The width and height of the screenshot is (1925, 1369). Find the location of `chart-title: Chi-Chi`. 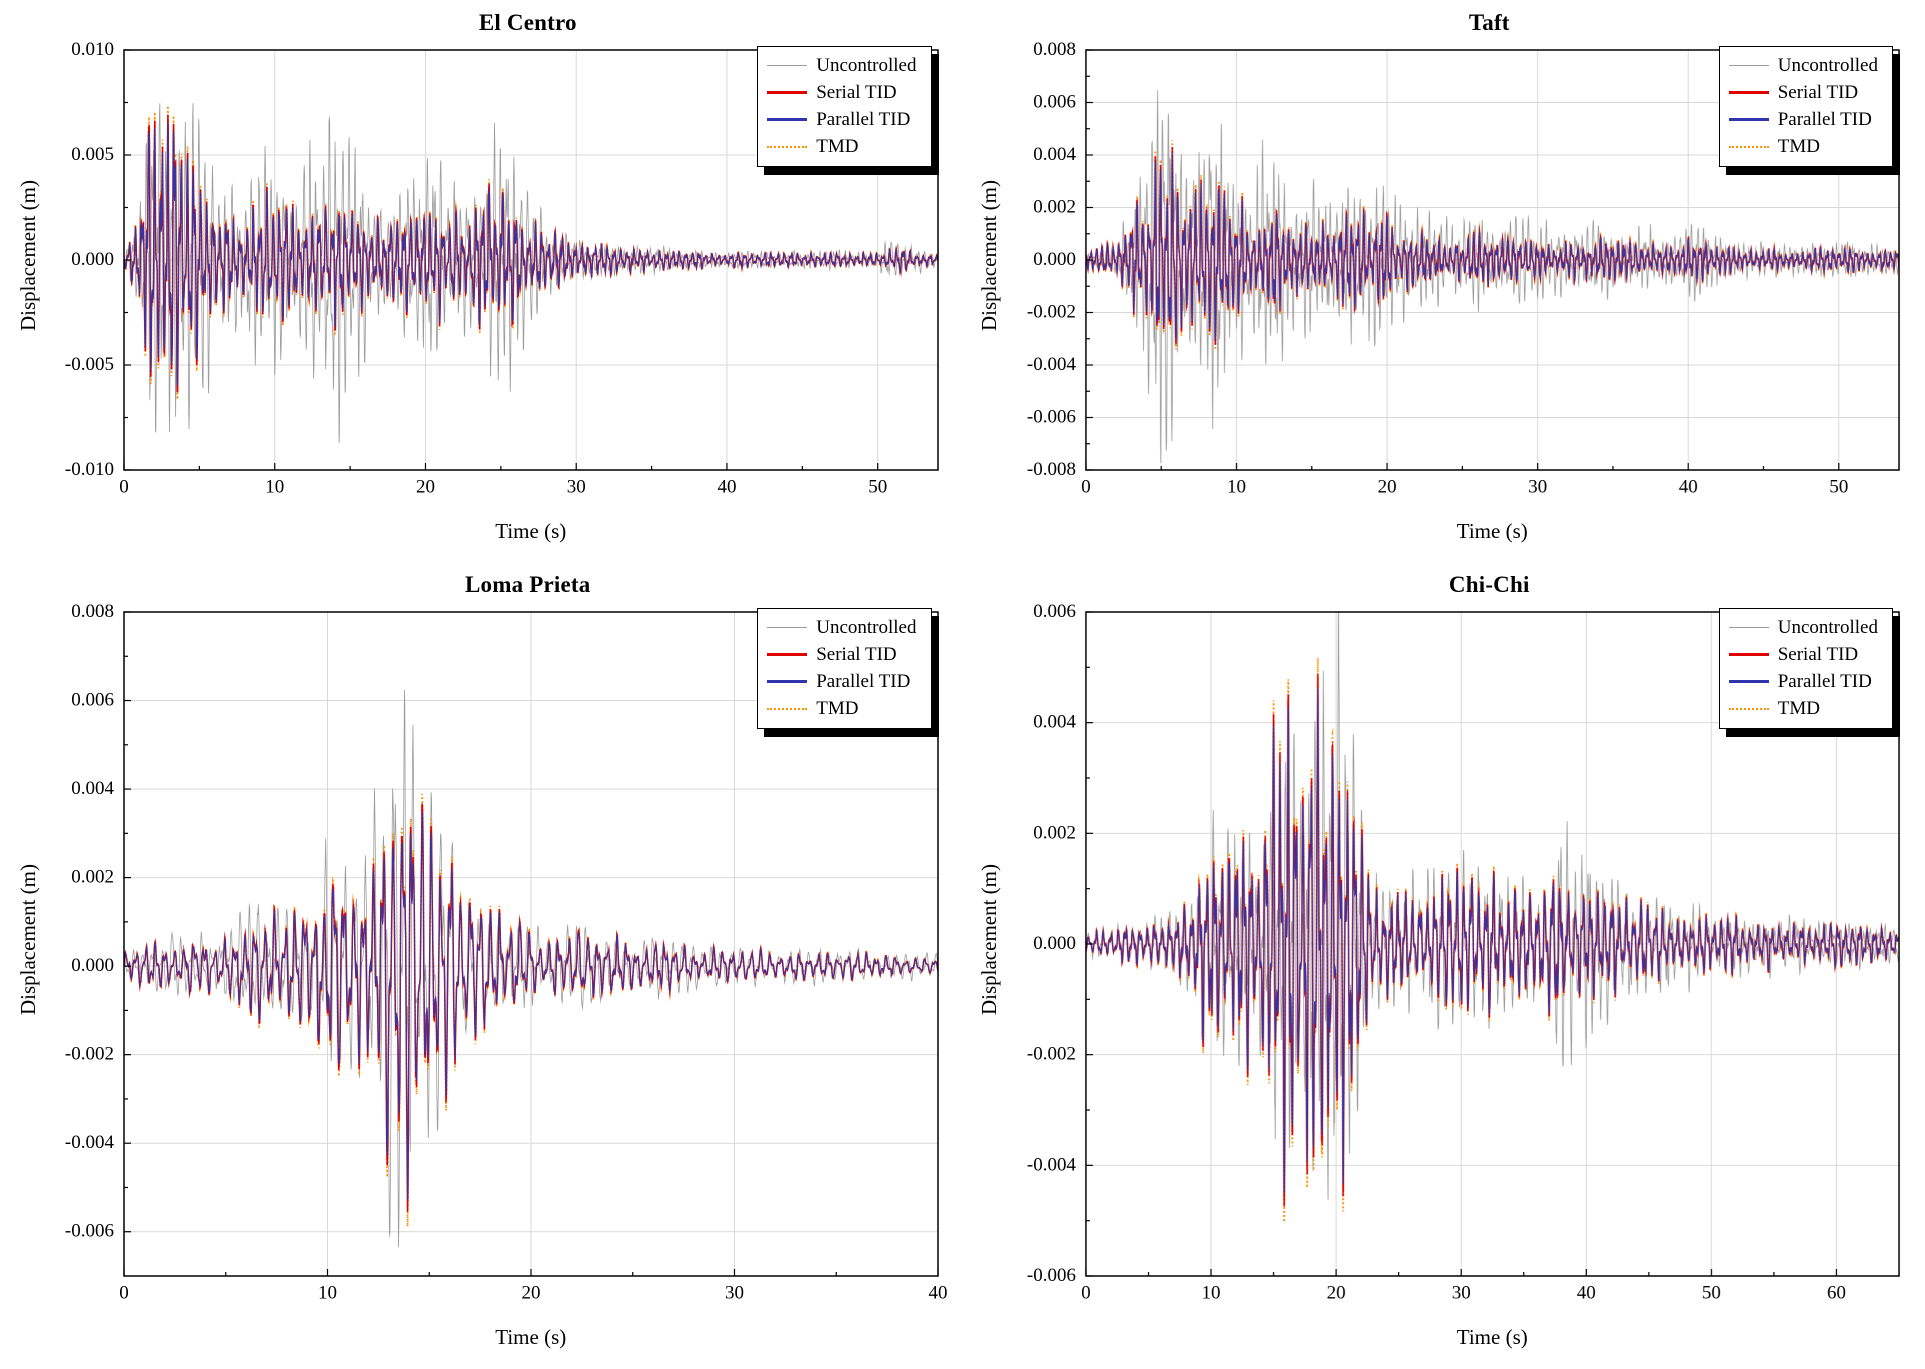

chart-title: Chi-Chi is located at coordinates (1489, 584).